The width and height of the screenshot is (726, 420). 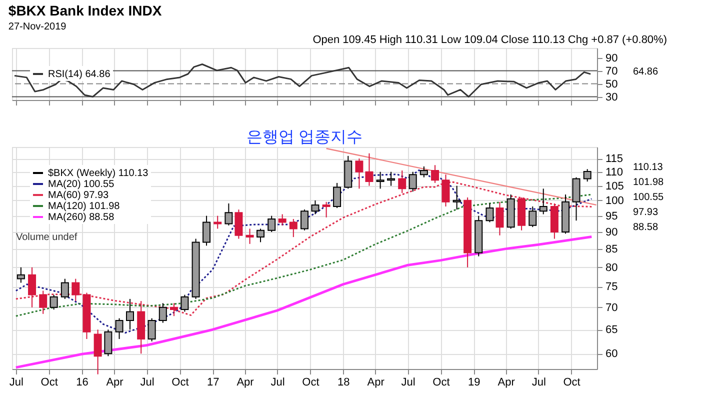 I want to click on y-tick-label: 85, so click(x=612, y=250).